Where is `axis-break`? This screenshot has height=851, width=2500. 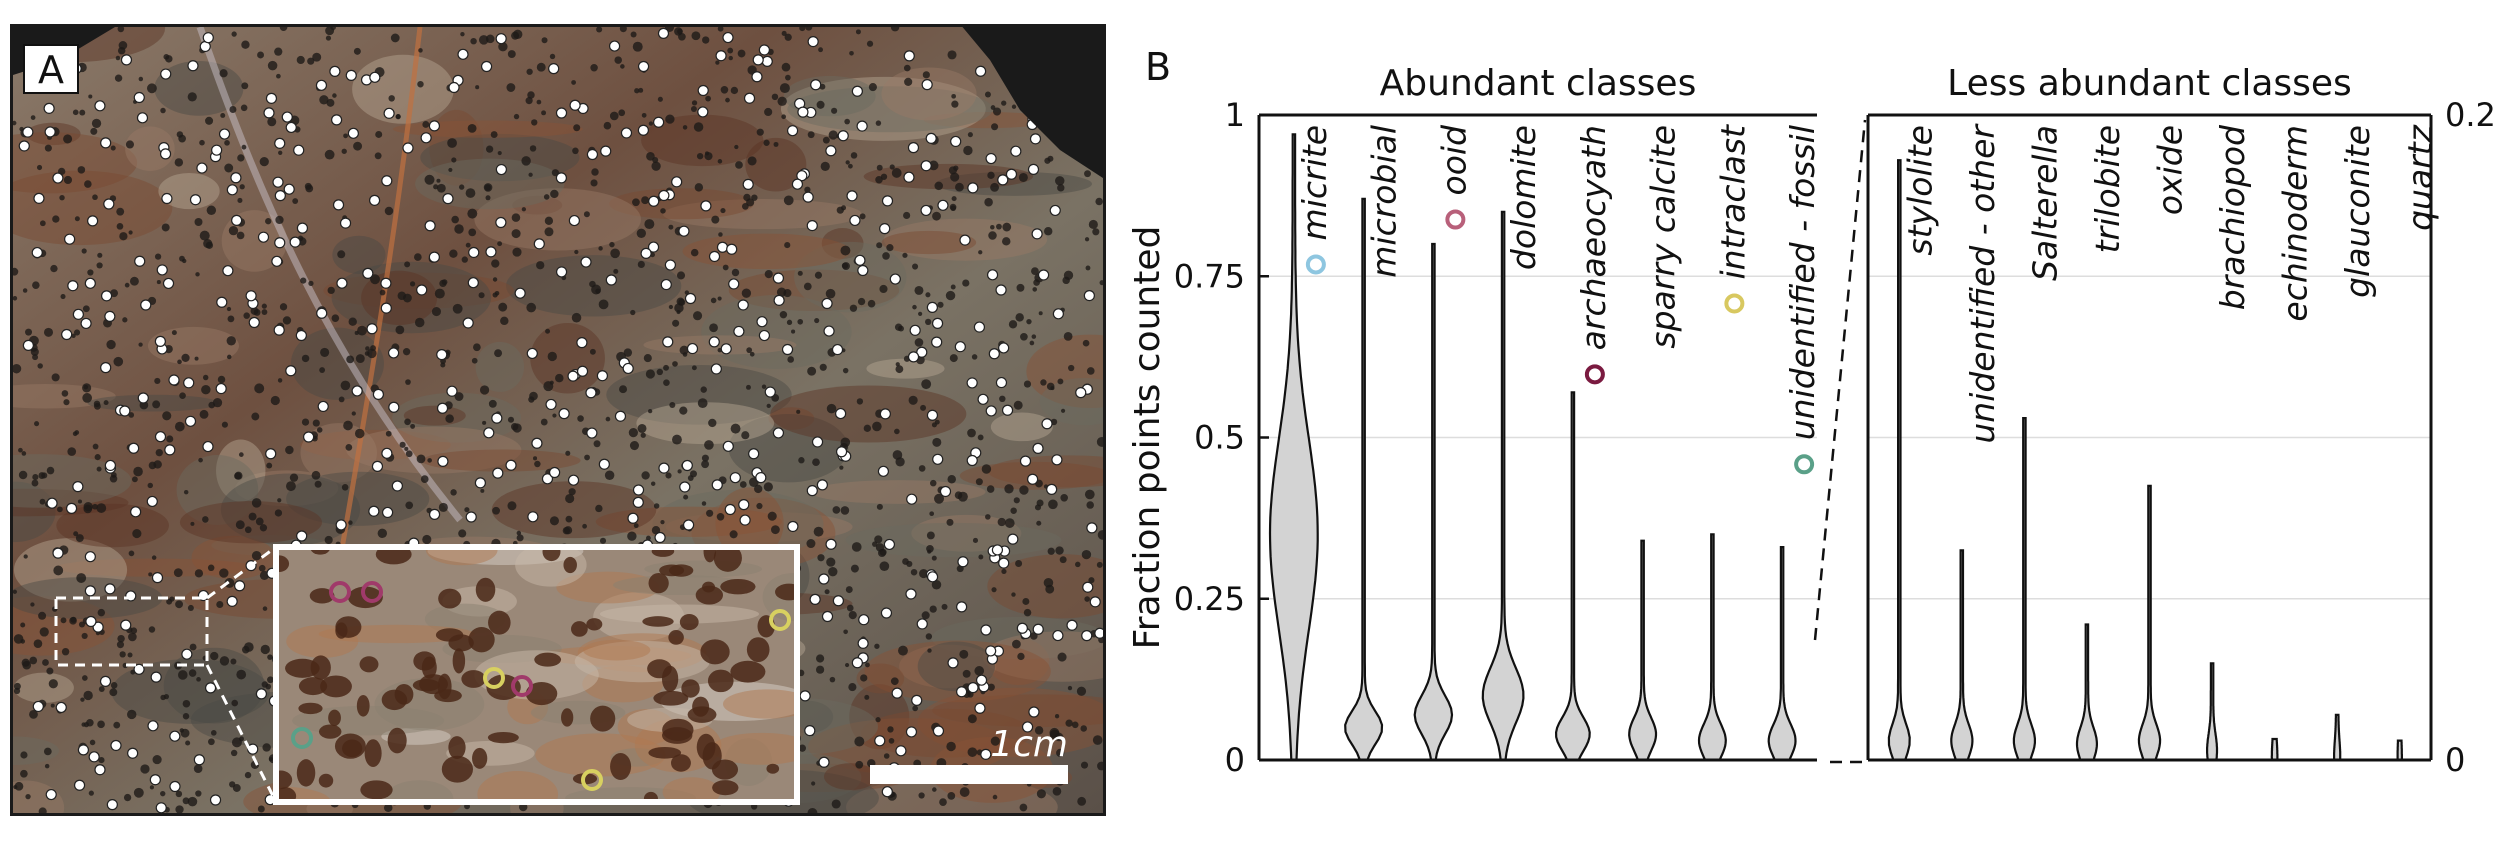 axis-break is located at coordinates (1840, 380).